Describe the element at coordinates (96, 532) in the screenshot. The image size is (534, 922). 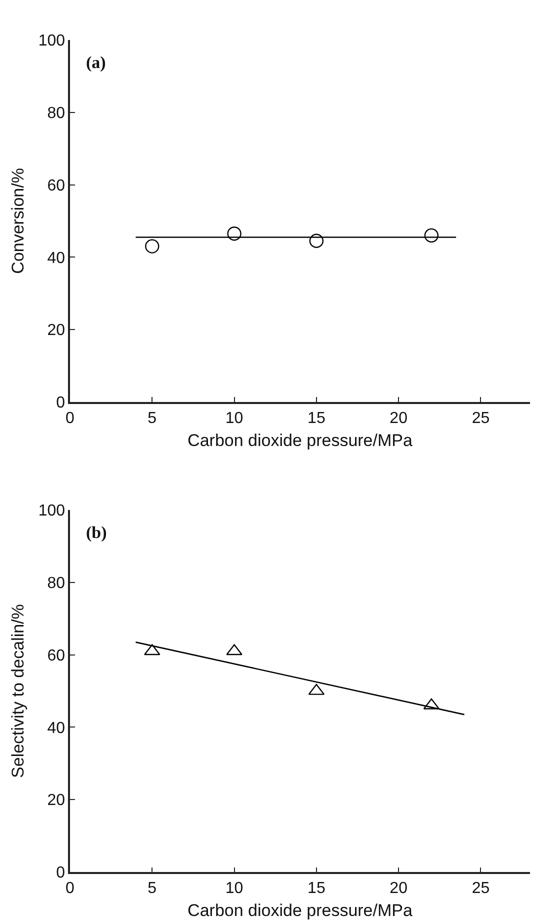
I see `annotation: (b)` at that location.